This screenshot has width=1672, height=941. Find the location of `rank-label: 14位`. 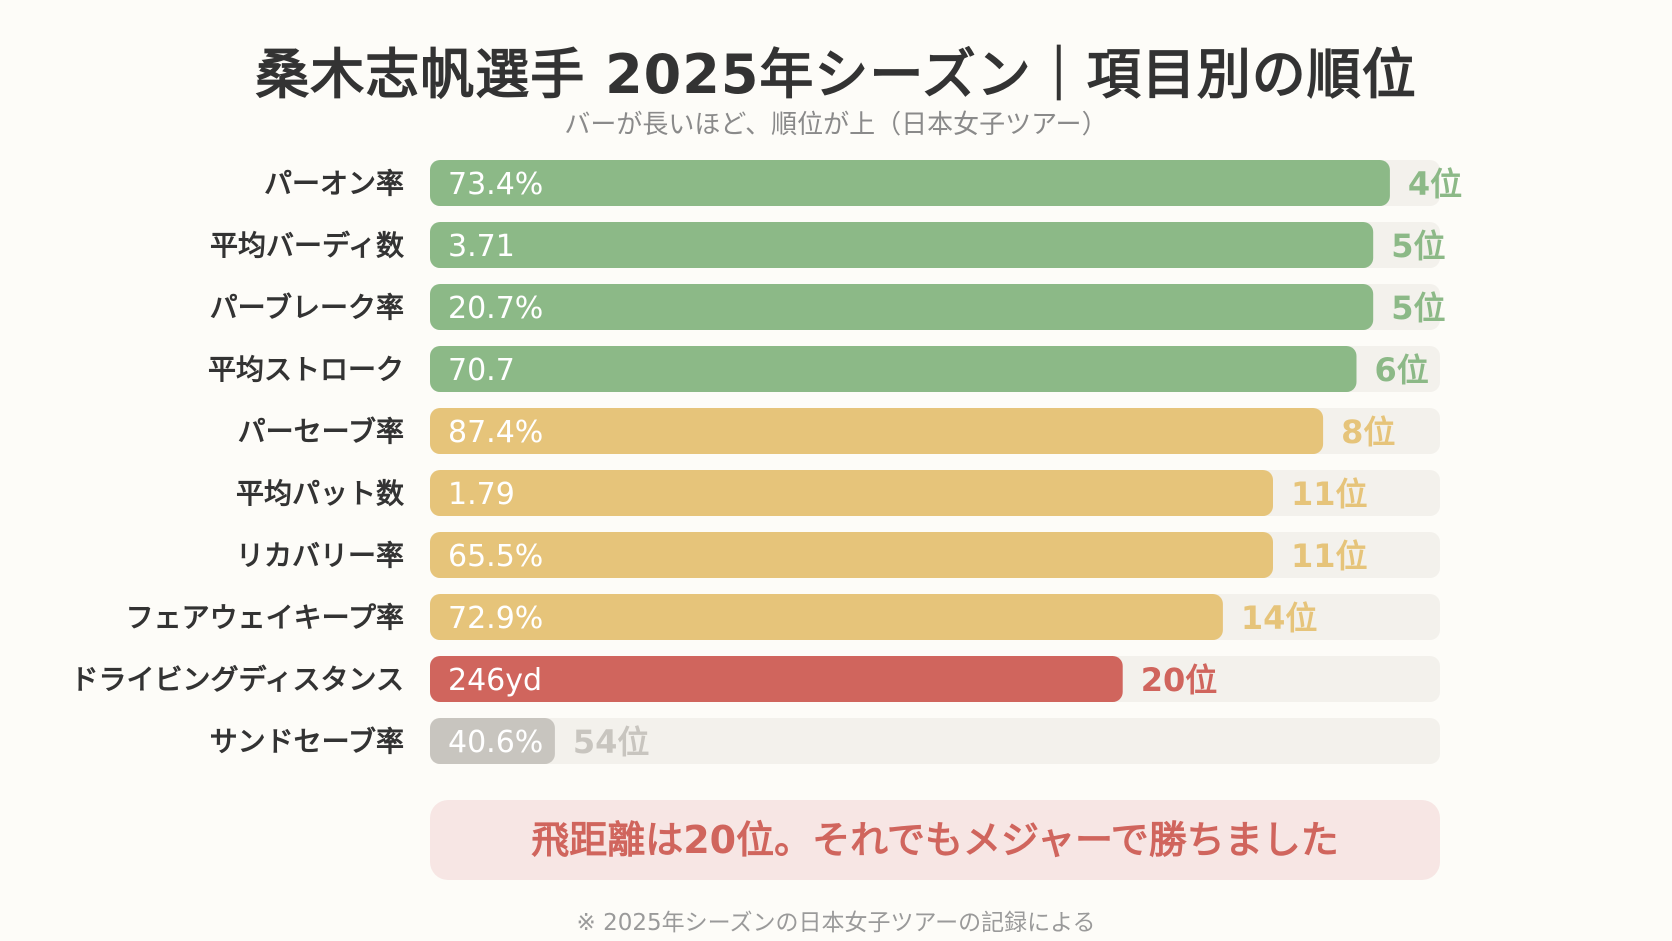

rank-label: 14位 is located at coordinates (1279, 618).